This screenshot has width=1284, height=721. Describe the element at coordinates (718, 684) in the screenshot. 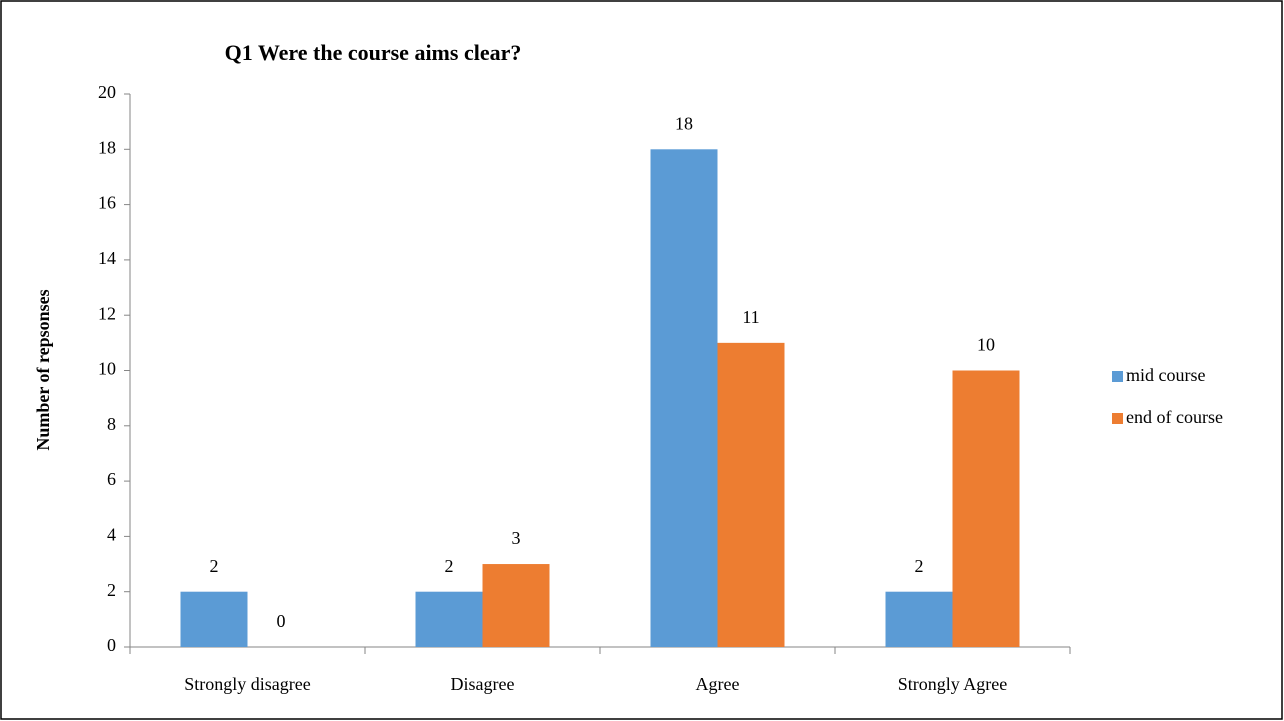

I see `x-tick-label: Agree` at that location.